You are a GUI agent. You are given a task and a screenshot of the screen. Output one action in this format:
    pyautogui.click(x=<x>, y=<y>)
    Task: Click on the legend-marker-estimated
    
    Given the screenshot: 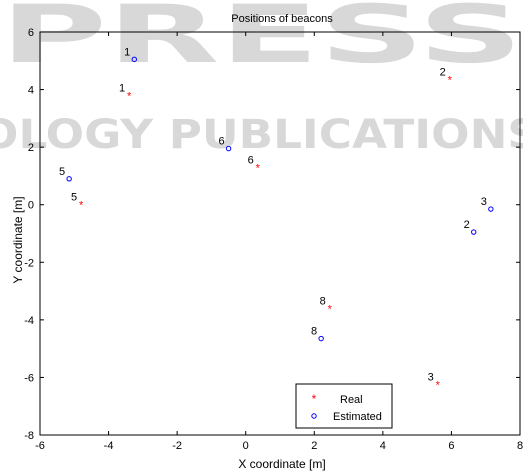 What is the action you would take?
    pyautogui.click(x=314, y=416)
    